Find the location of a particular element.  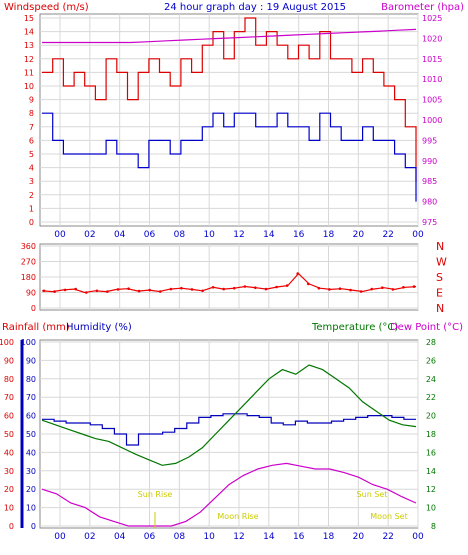

windspeed-tick-label: 12 is located at coordinates (29, 59).